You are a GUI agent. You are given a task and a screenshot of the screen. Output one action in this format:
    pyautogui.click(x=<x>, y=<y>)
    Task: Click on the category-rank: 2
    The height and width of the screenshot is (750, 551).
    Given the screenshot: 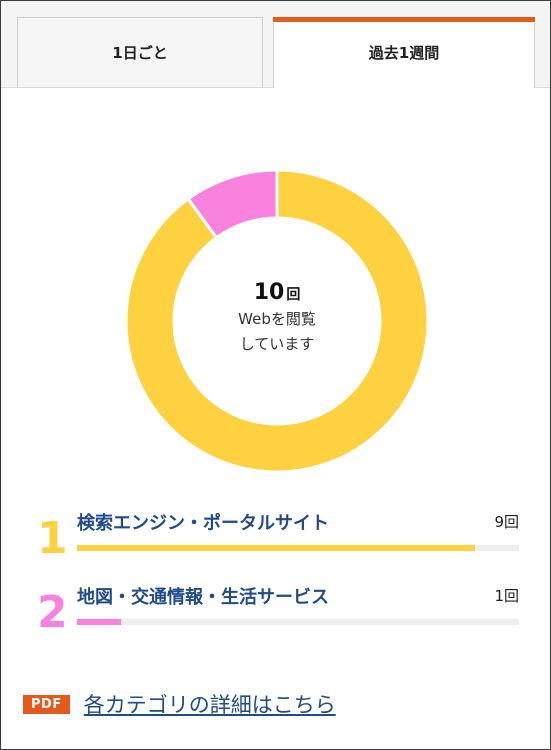 What is the action you would take?
    pyautogui.click(x=52, y=612)
    